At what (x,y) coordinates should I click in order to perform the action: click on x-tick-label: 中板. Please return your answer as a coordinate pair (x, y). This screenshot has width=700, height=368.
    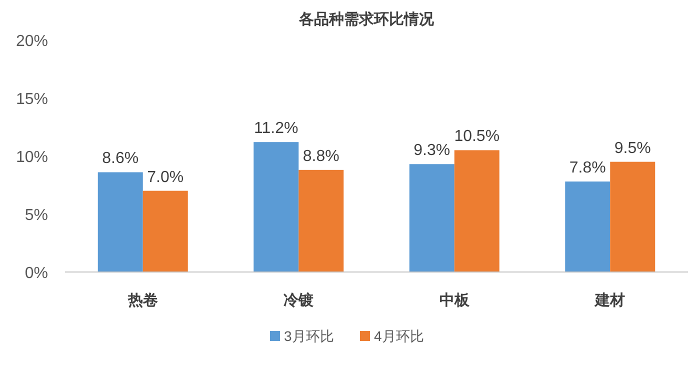
    Looking at the image, I should click on (454, 300).